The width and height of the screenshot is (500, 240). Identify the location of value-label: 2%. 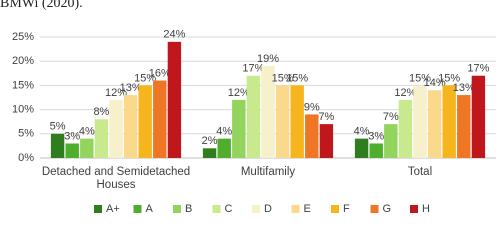
(210, 141).